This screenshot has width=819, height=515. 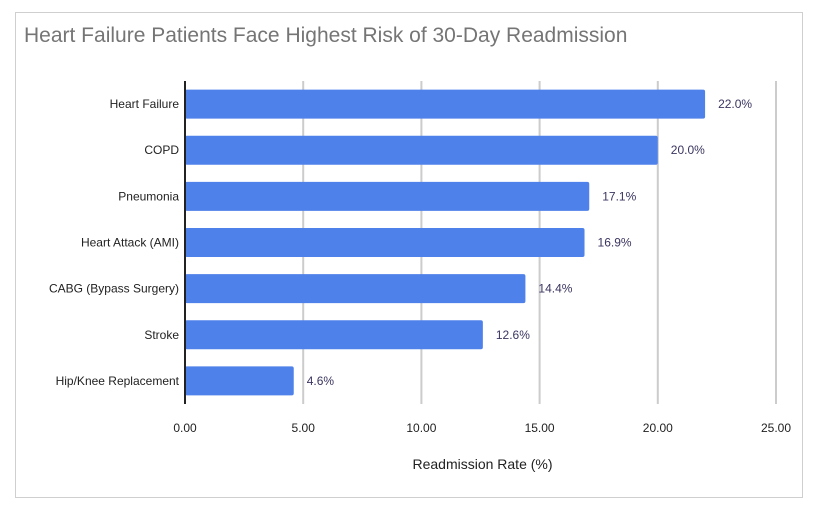 What do you see at coordinates (619, 196) in the screenshot?
I see `data-label-2: 17.1%` at bounding box center [619, 196].